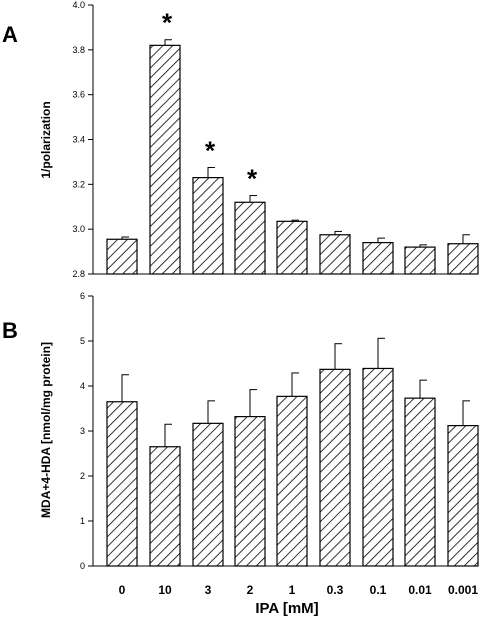  I want to click on panel-a-y-tick-label: 4.0, so click(78, 5).